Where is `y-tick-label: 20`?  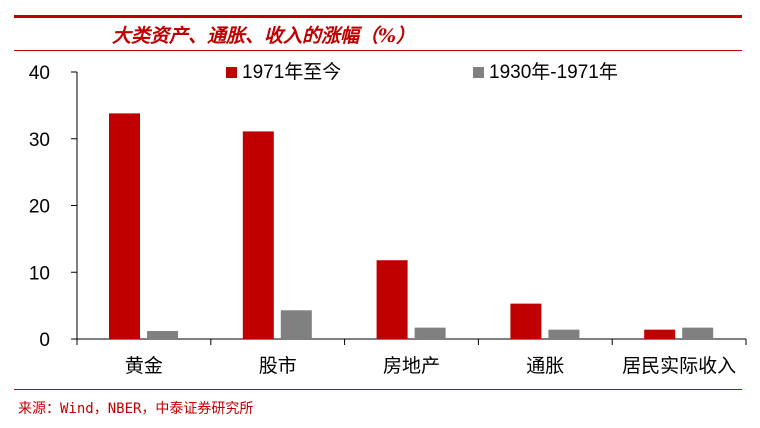
y-tick-label: 20 is located at coordinates (39, 207).